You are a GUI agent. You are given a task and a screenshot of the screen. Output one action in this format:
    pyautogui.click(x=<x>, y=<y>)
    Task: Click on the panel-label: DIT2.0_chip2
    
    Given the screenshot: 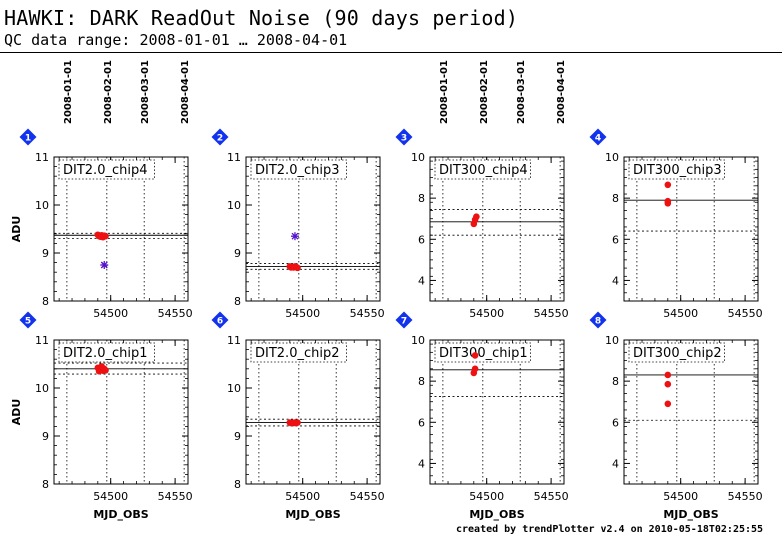 What is the action you would take?
    pyautogui.click(x=297, y=353)
    